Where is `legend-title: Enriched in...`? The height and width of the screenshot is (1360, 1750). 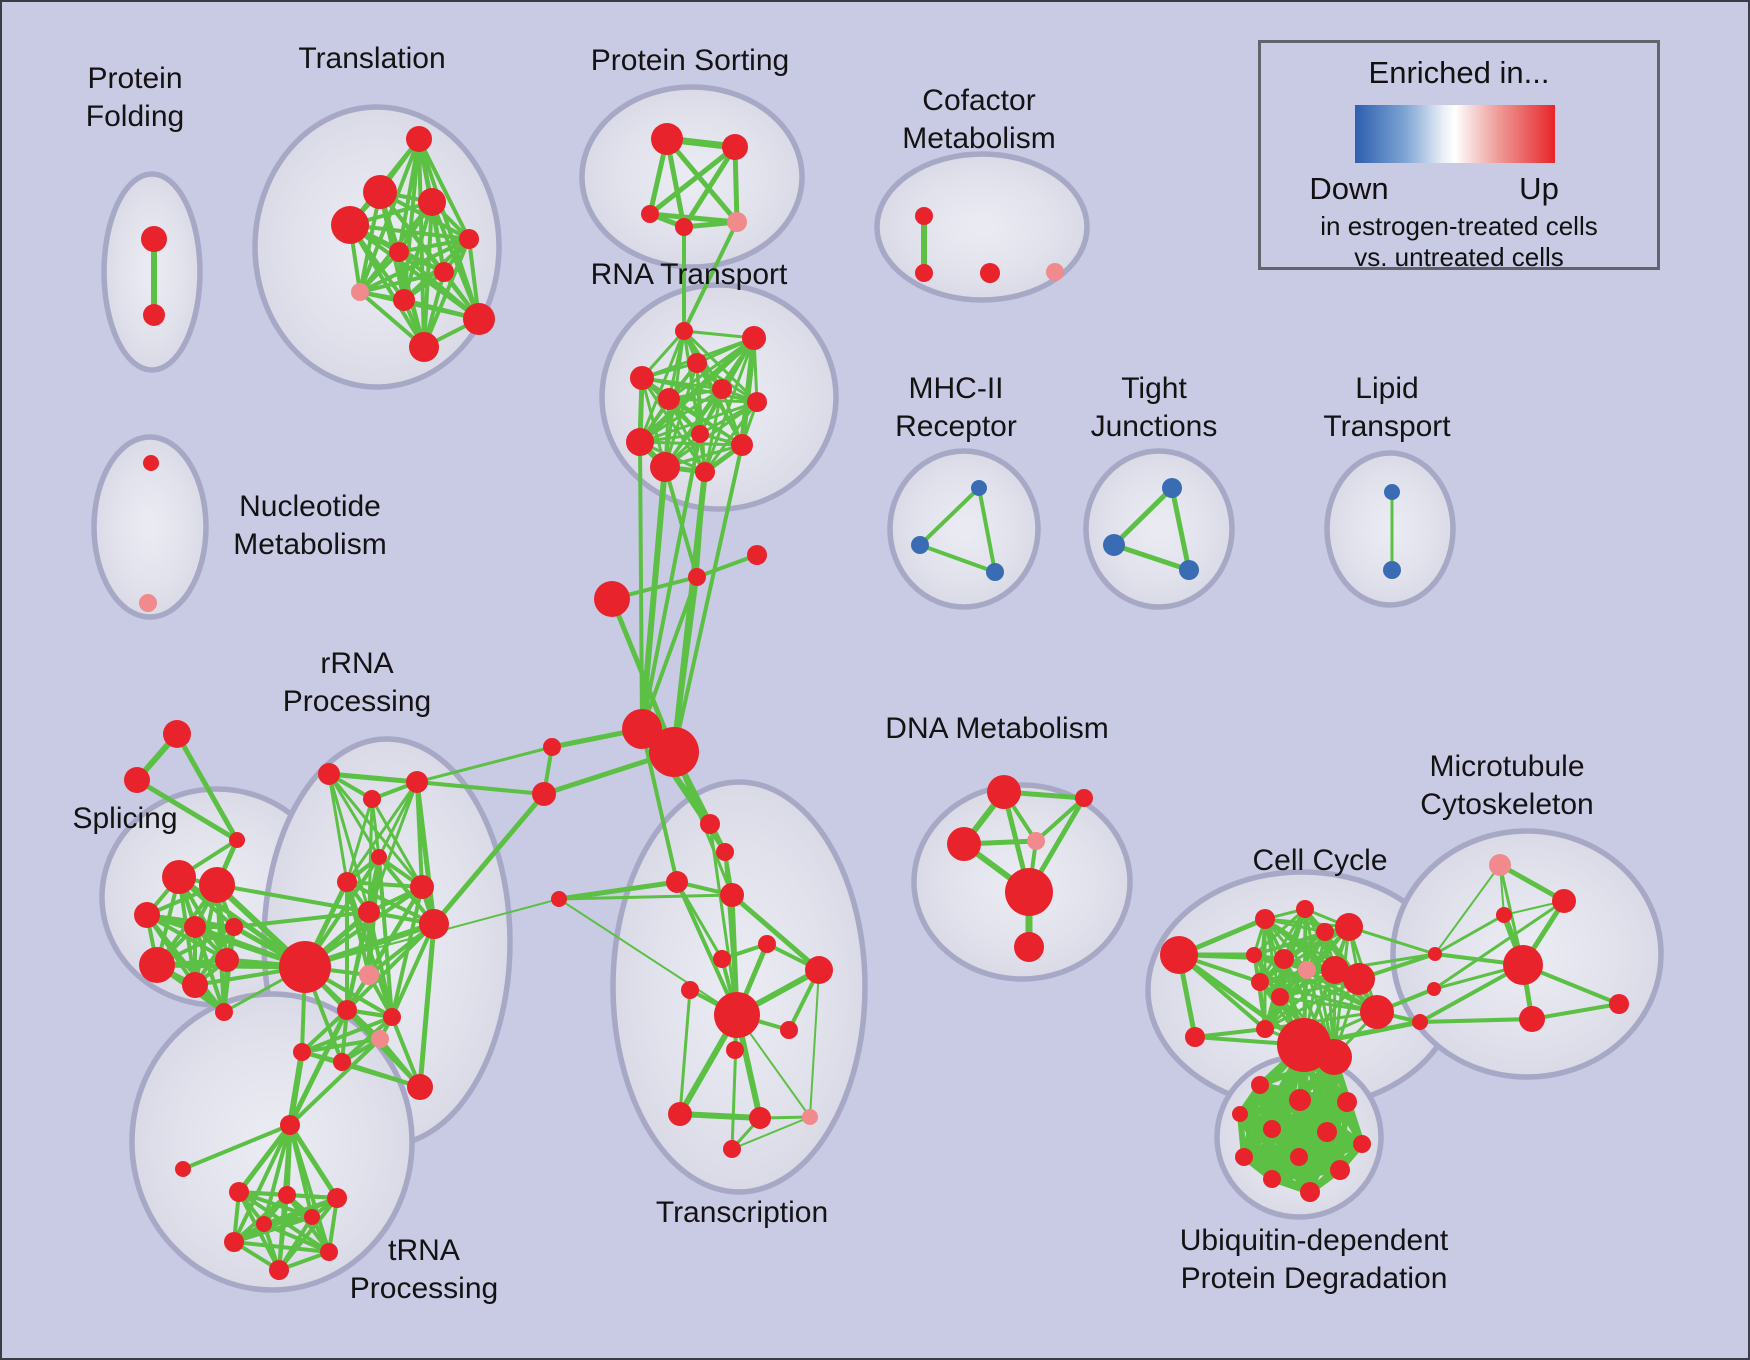
legend-title: Enriched in... is located at coordinates (1459, 72).